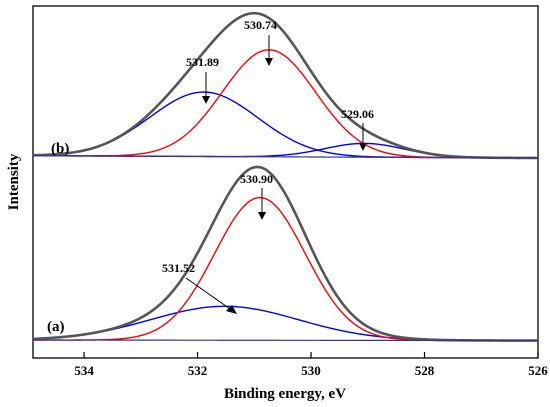  What do you see at coordinates (14, 181) in the screenshot?
I see `y-axis-label: Intensity` at bounding box center [14, 181].